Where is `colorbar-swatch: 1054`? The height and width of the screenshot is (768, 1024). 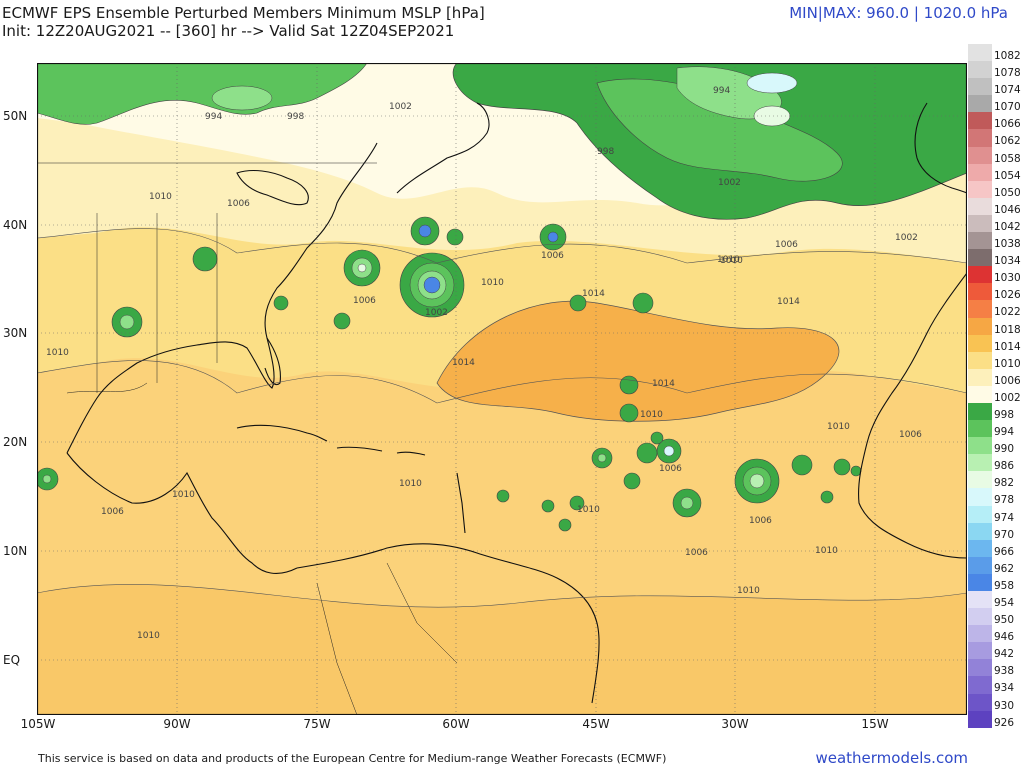 colorbar-swatch: 1054 is located at coordinates (994, 172).